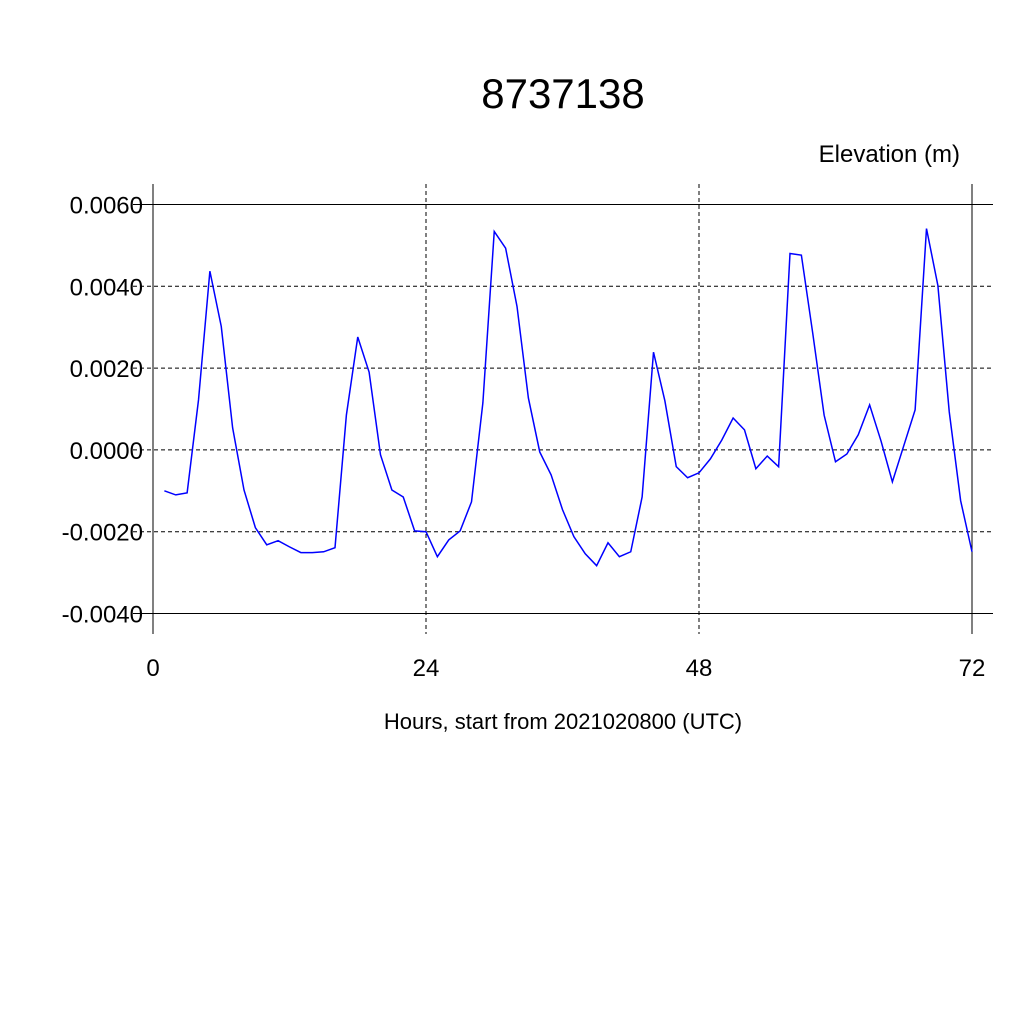 This screenshot has width=1024, height=1024. I want to click on x-axis-label: Hours, start from 2021020800 (UTC), so click(563, 721).